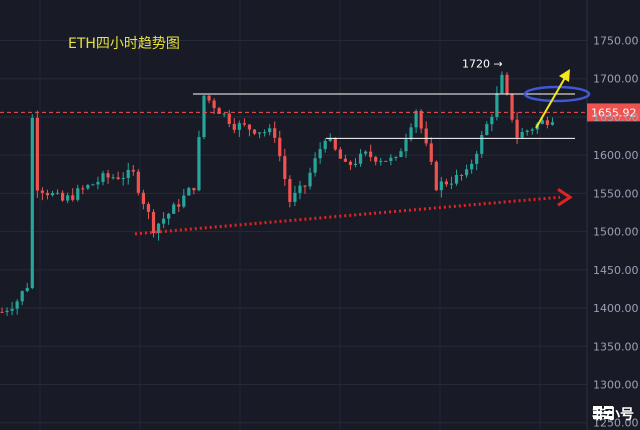  I want to click on chart-title: ETH四小时趋势图, so click(124, 44).